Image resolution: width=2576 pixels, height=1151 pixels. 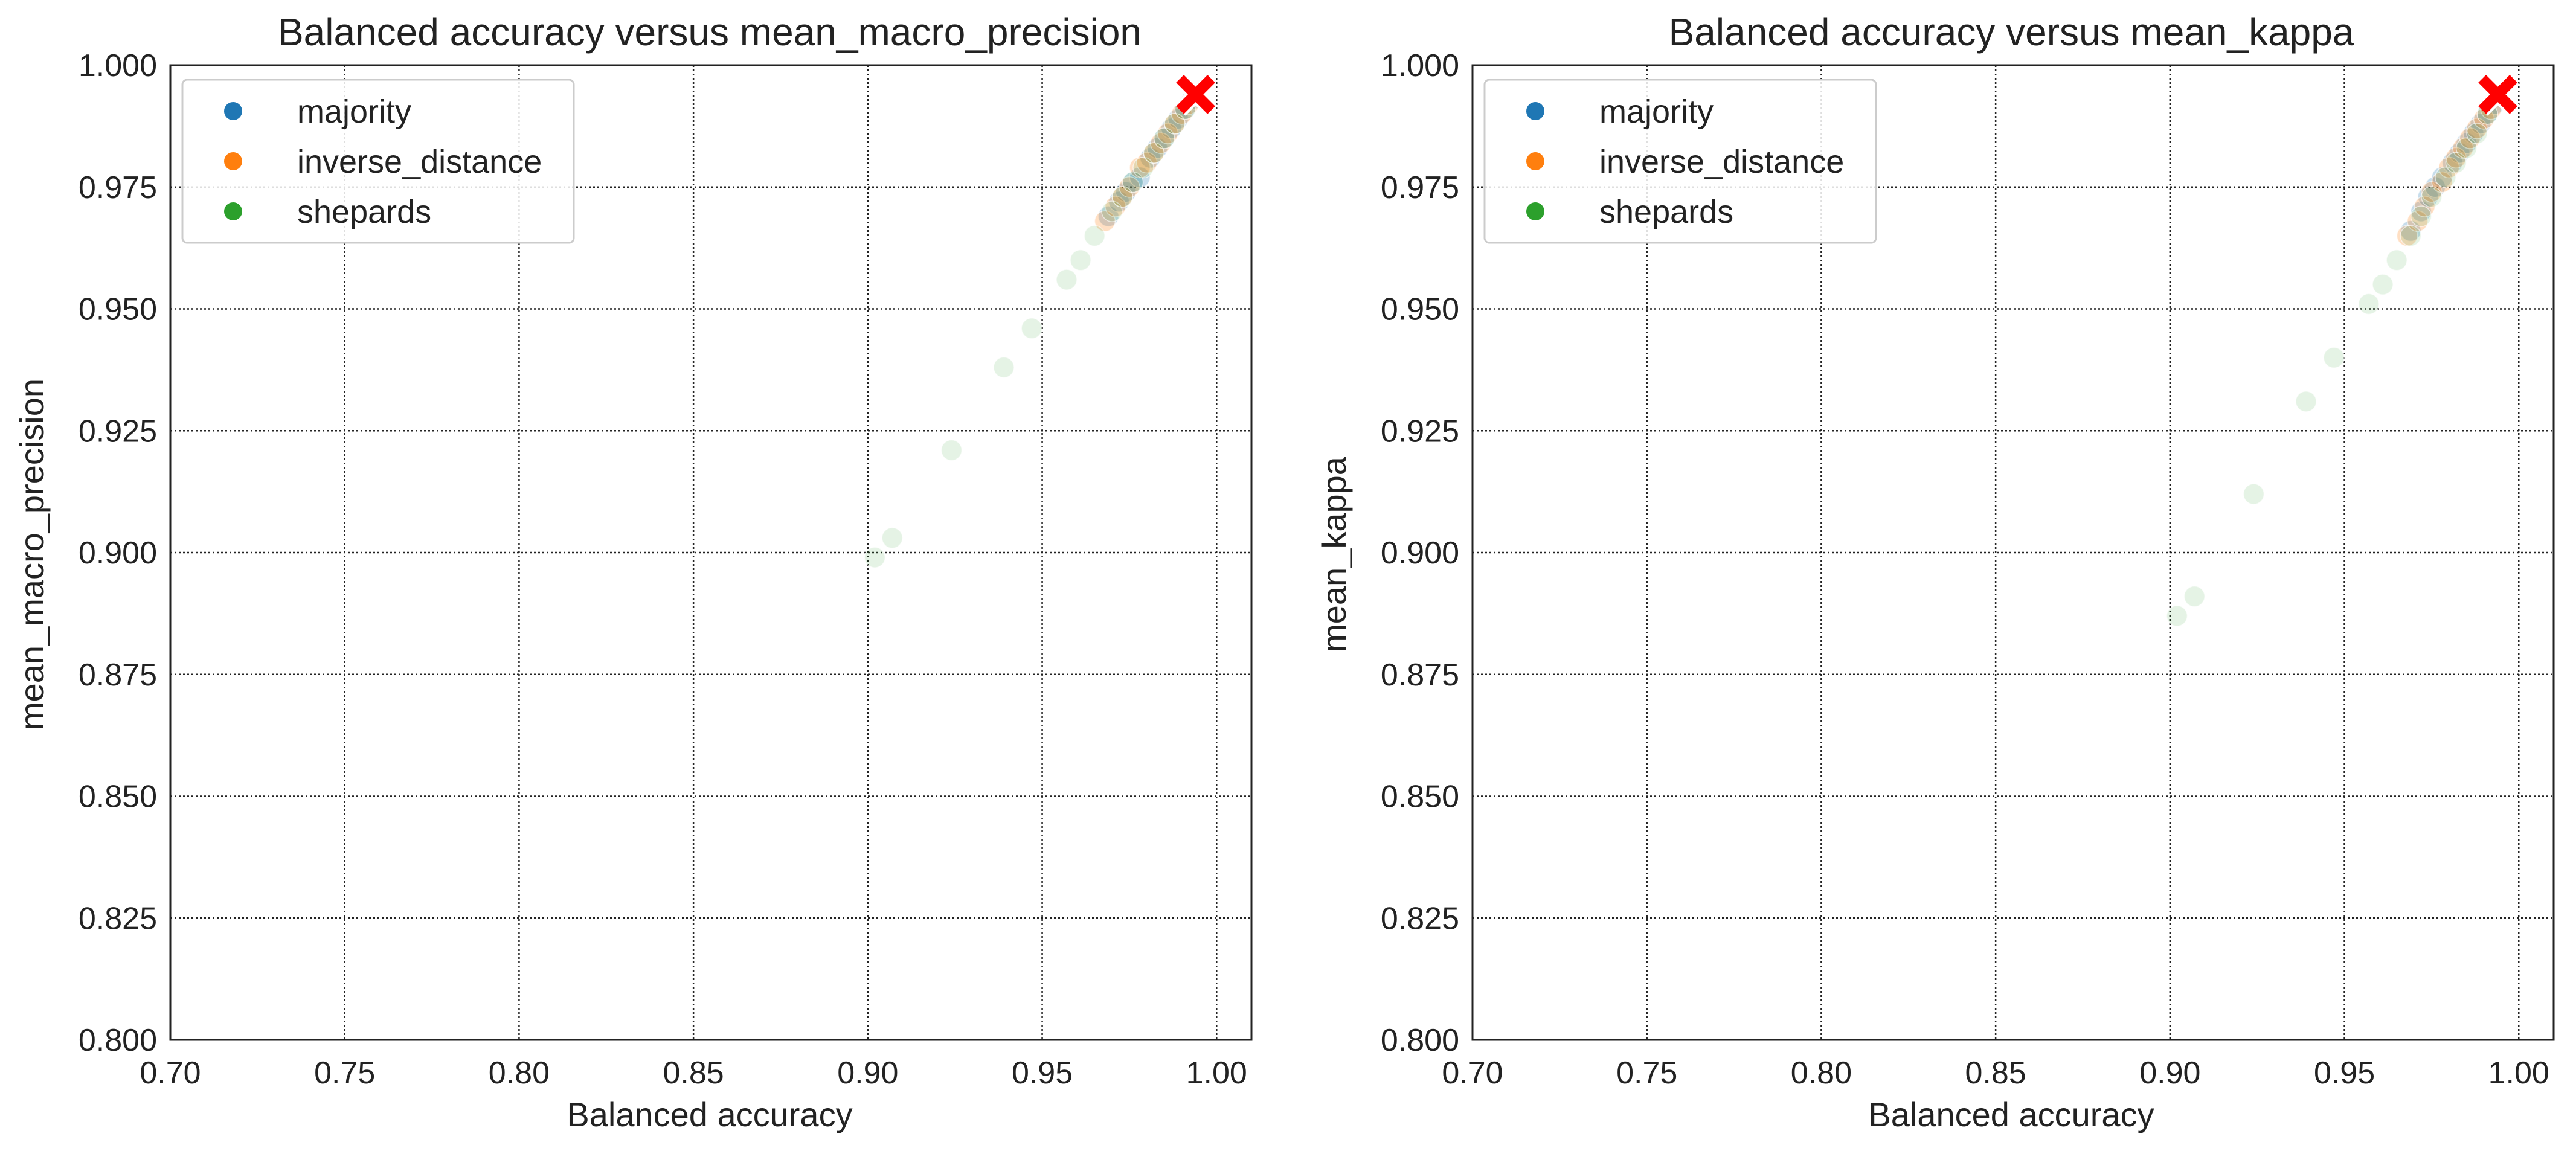 I want to click on y-axis-label: mean_kappa, so click(x=1334, y=554).